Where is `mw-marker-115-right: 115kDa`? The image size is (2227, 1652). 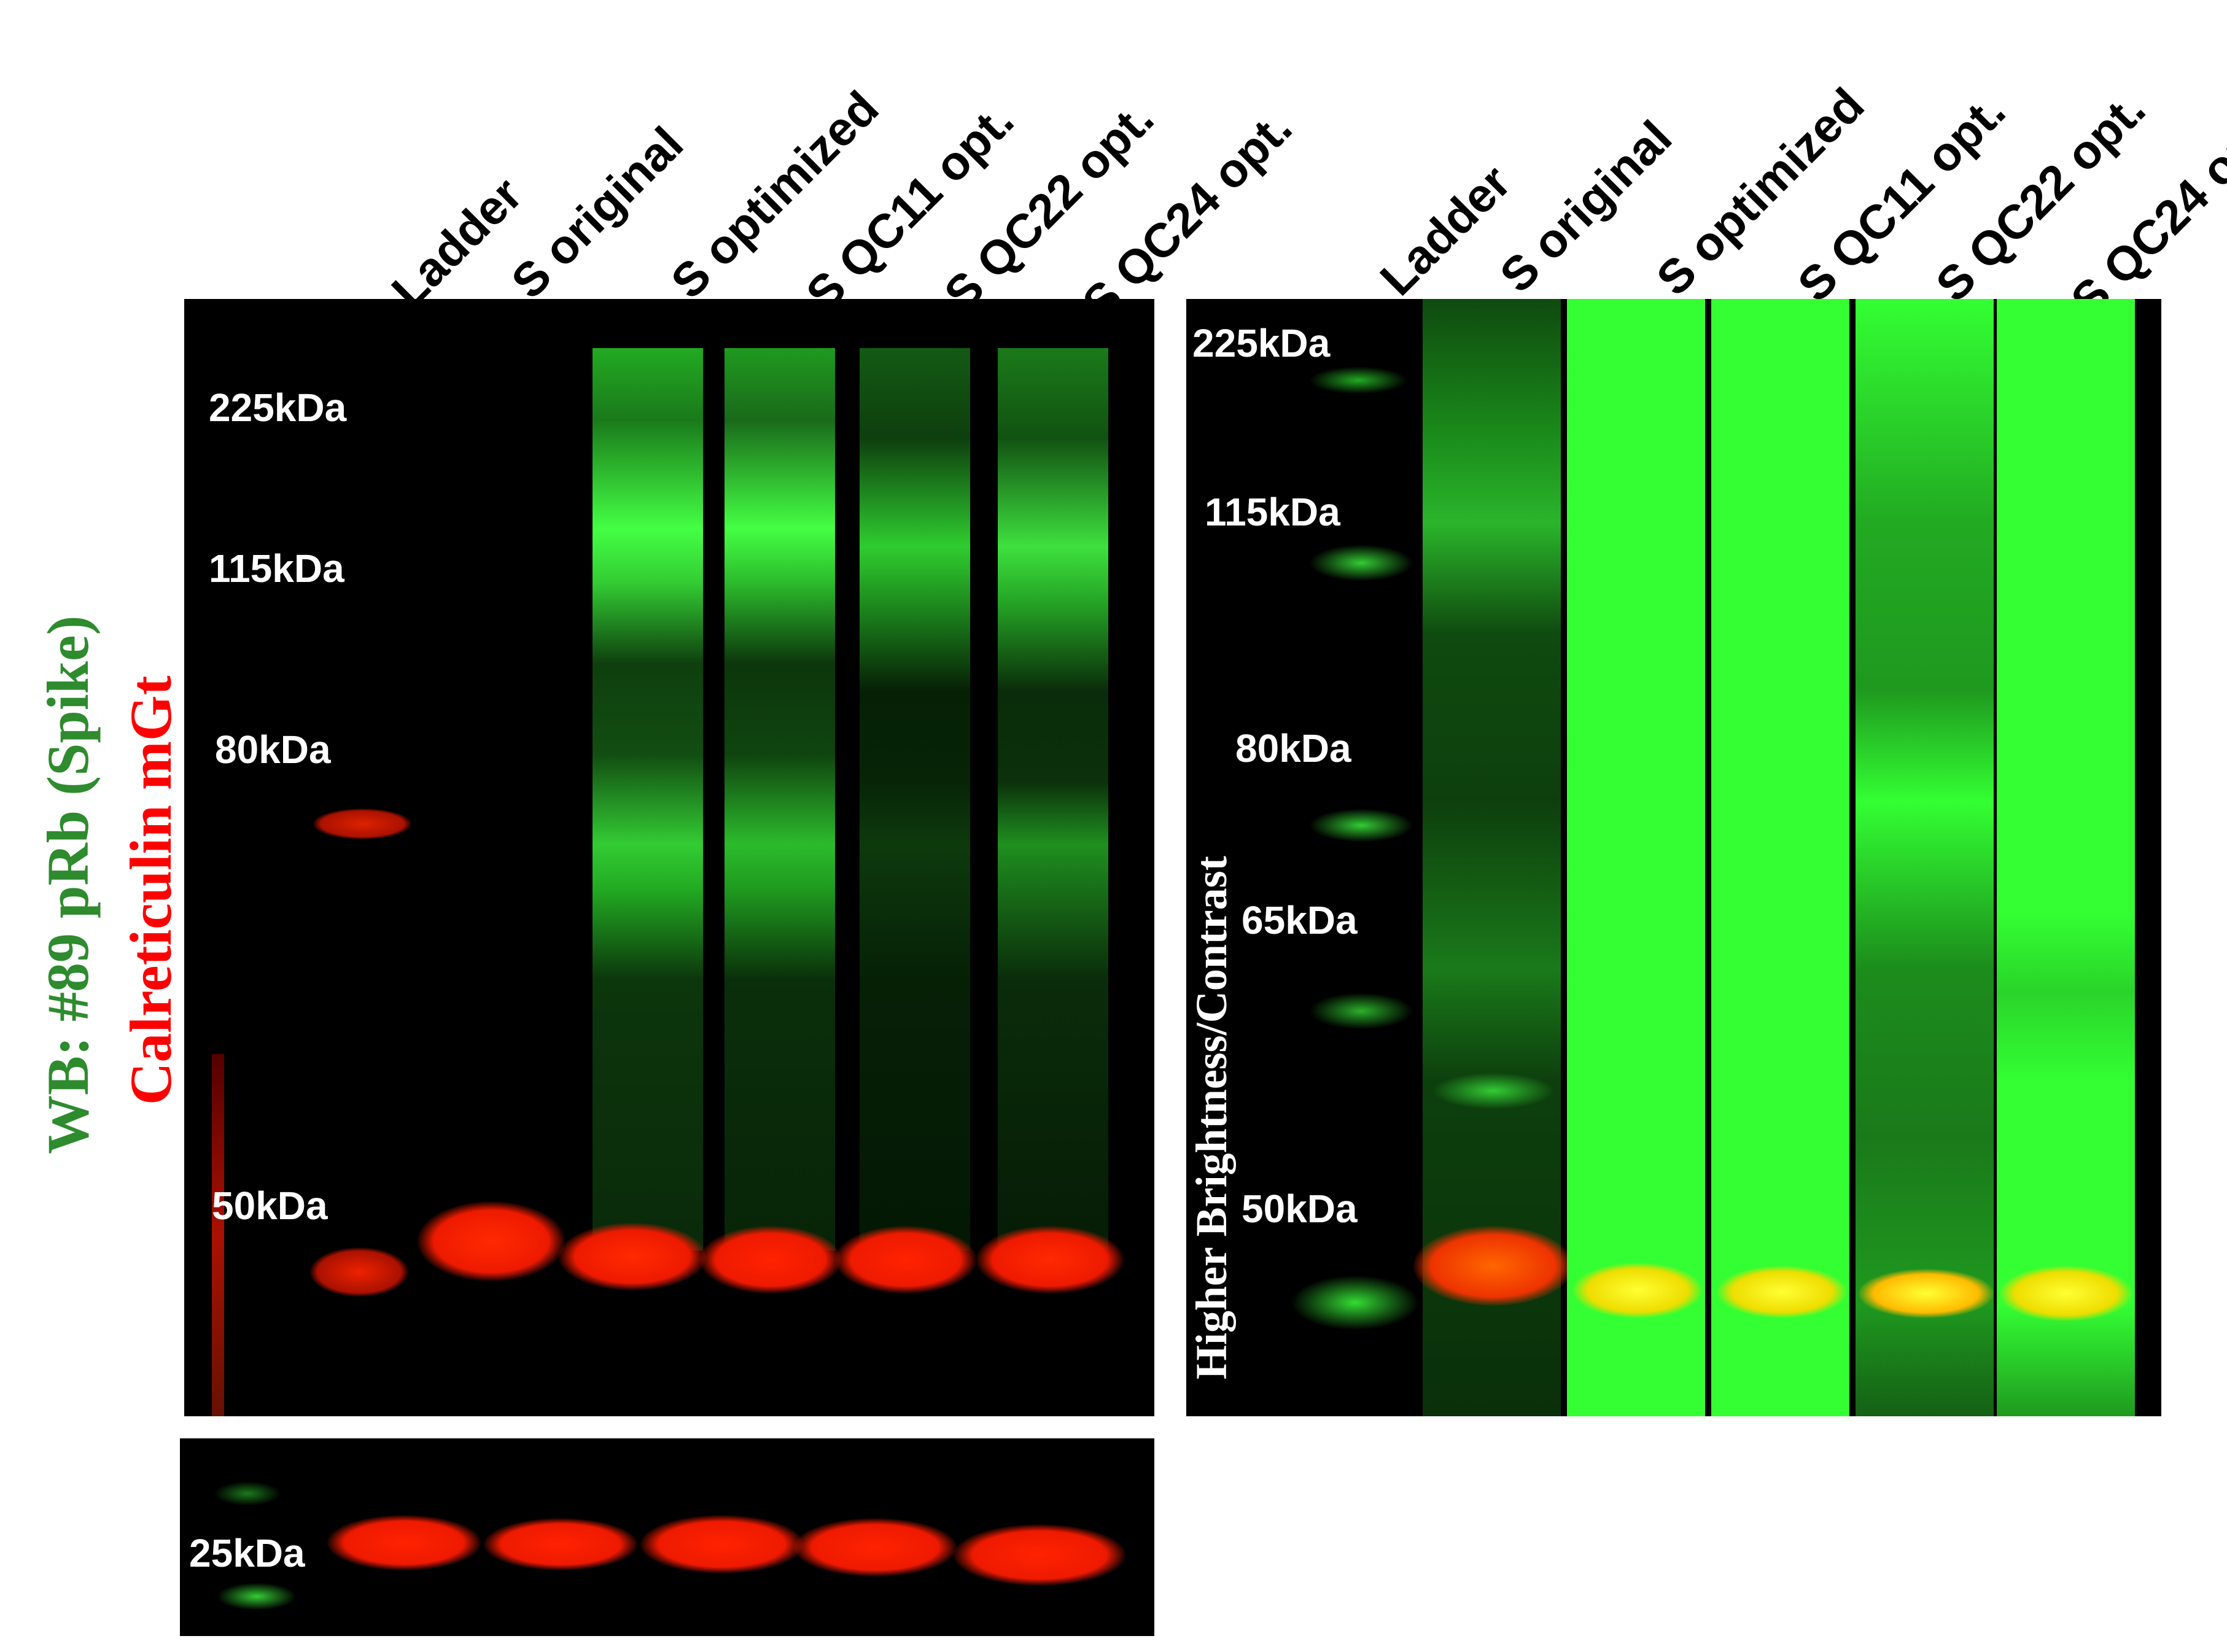 mw-marker-115-right: 115kDa is located at coordinates (1272, 512).